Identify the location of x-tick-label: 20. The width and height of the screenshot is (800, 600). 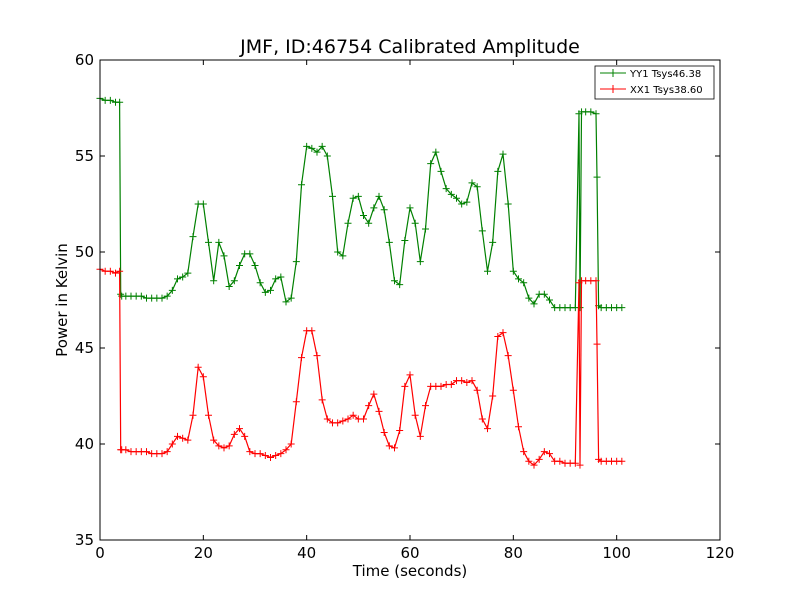
(203, 553).